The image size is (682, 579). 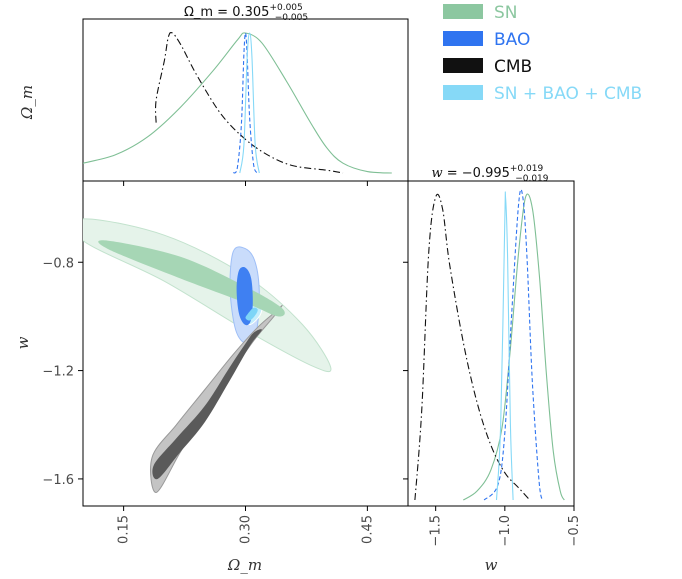 I want to click on omega-m-tick-label: 0.30, so click(x=246, y=529).